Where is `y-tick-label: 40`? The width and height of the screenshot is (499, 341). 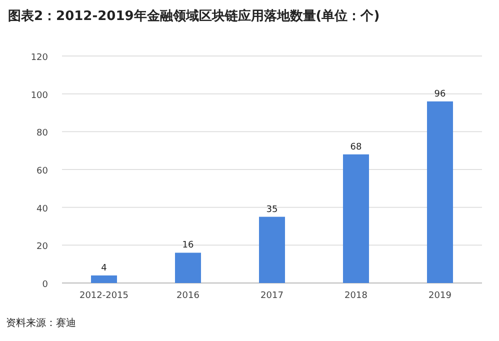 y-tick-label: 40 is located at coordinates (42, 209).